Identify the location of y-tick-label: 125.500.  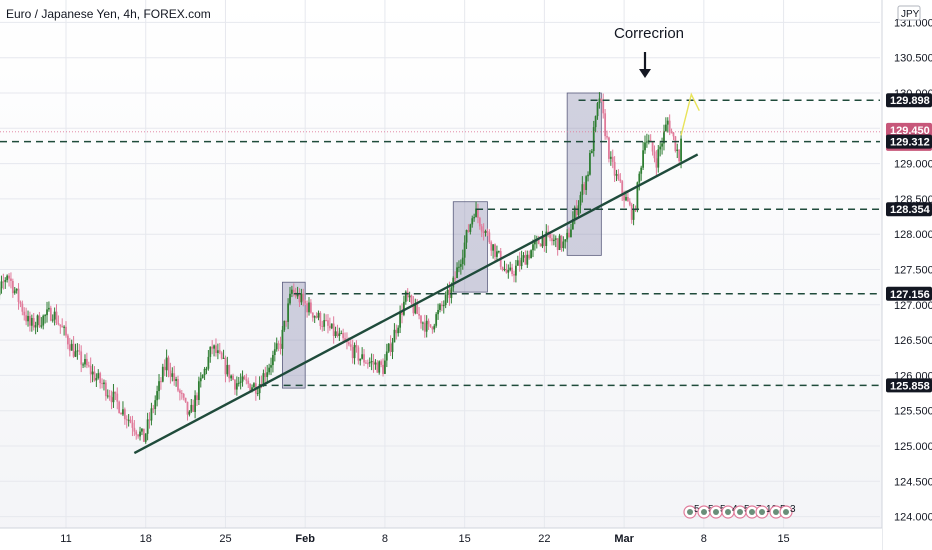
(913, 412).